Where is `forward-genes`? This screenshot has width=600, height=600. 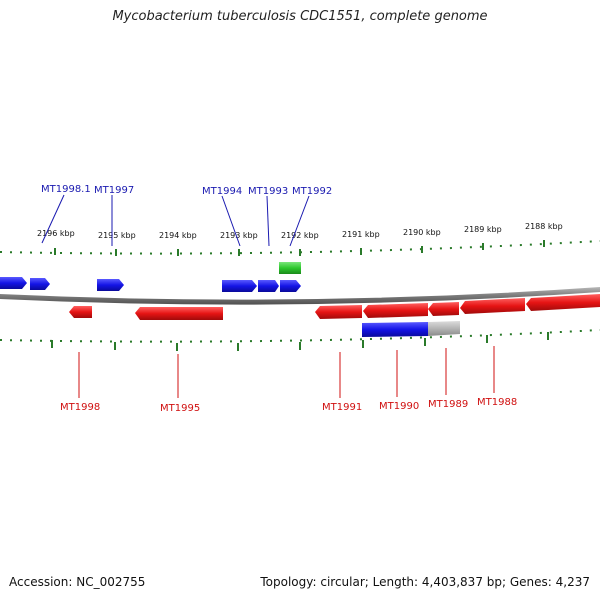 forward-genes is located at coordinates (230, 299).